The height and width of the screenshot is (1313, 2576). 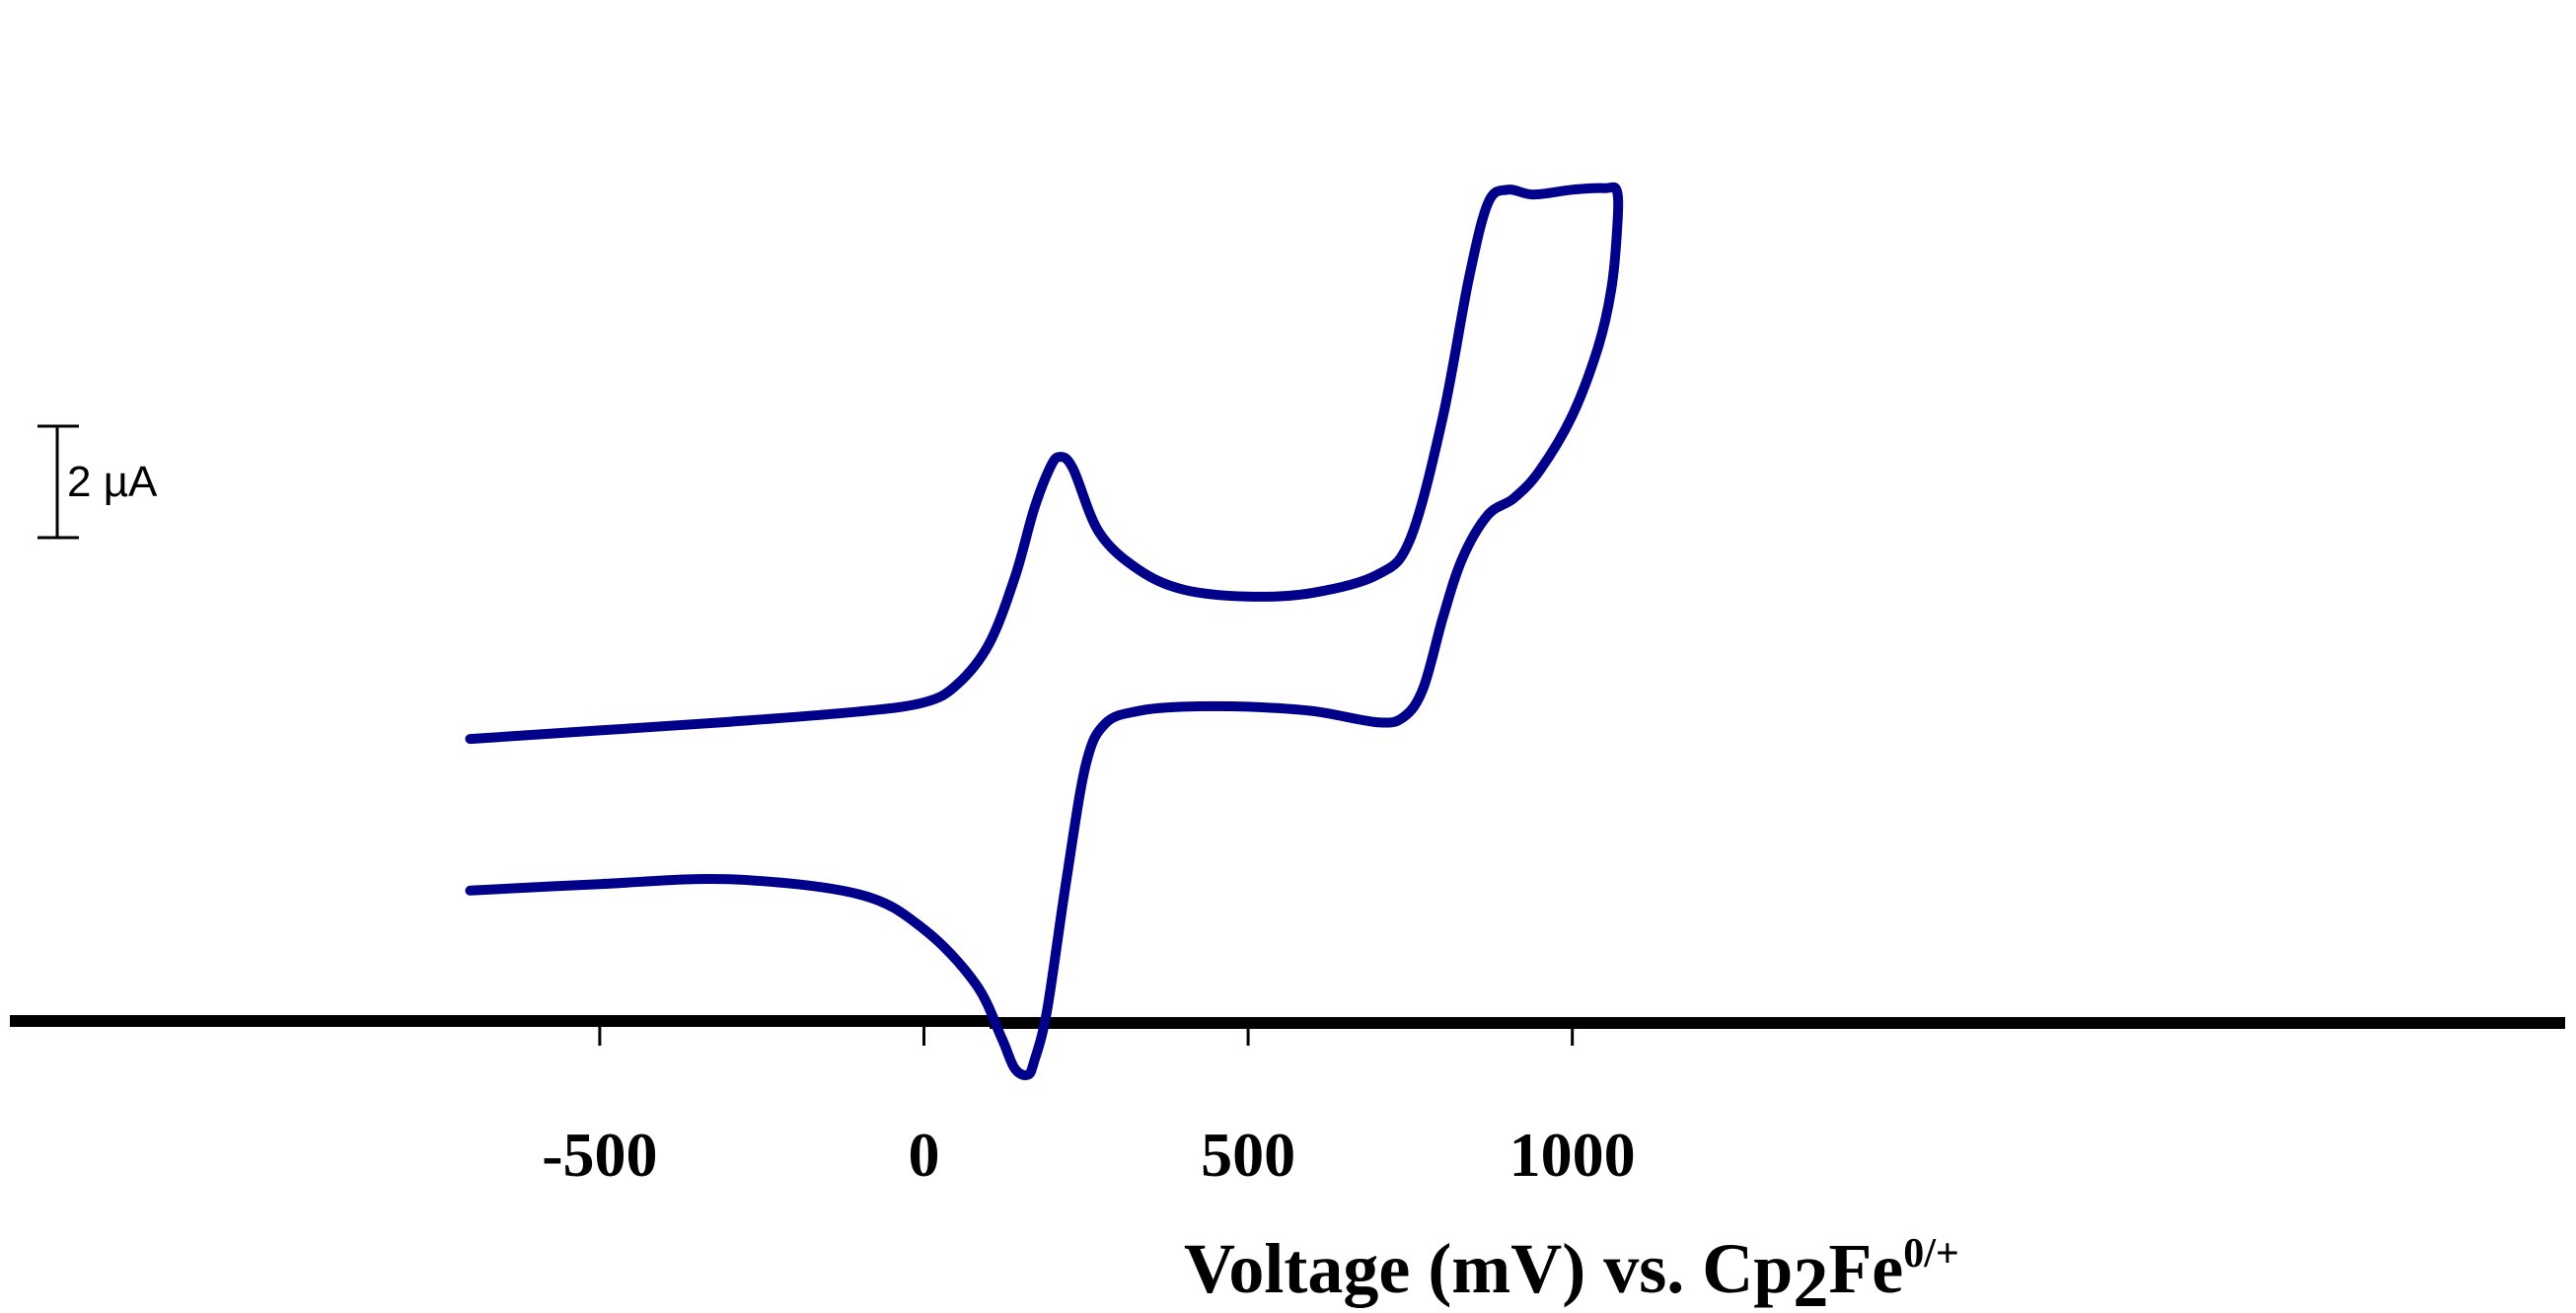 I want to click on x-tick-label: 0, so click(x=923, y=1155).